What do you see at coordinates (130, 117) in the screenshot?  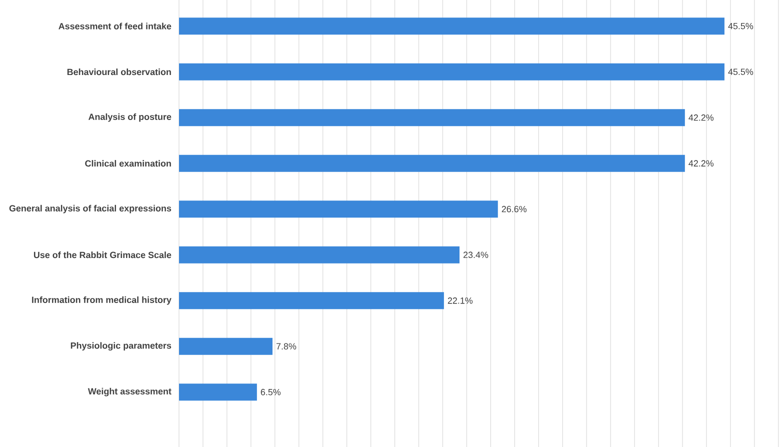 I see `y-tick-label: Analysis of posture` at bounding box center [130, 117].